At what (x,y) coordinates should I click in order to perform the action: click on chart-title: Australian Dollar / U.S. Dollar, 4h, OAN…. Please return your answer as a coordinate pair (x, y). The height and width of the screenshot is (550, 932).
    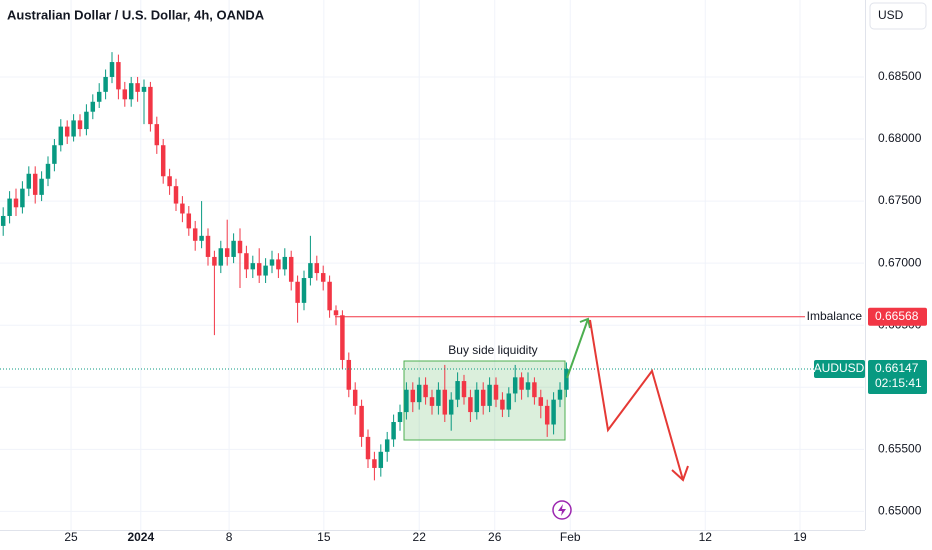
    Looking at the image, I should click on (136, 14).